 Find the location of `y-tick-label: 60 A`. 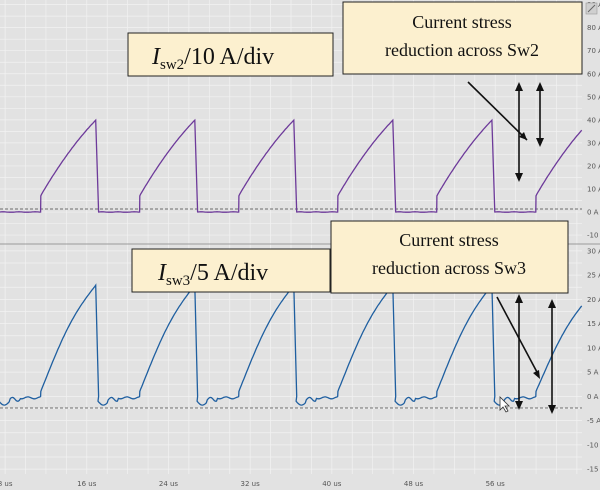

y-tick-label: 60 A is located at coordinates (593, 74).